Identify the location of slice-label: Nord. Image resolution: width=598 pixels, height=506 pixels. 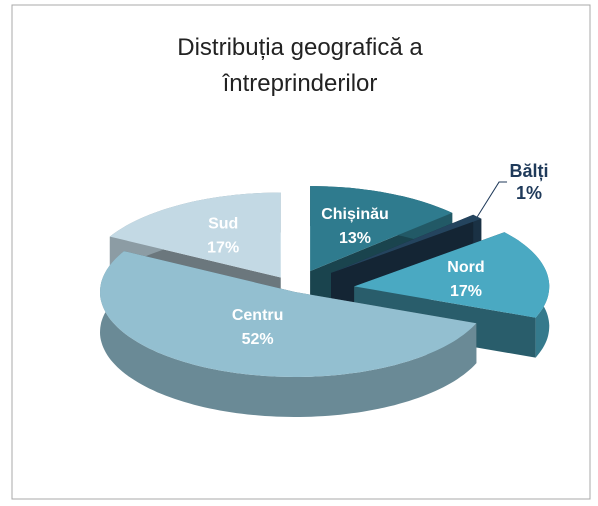
(465, 267).